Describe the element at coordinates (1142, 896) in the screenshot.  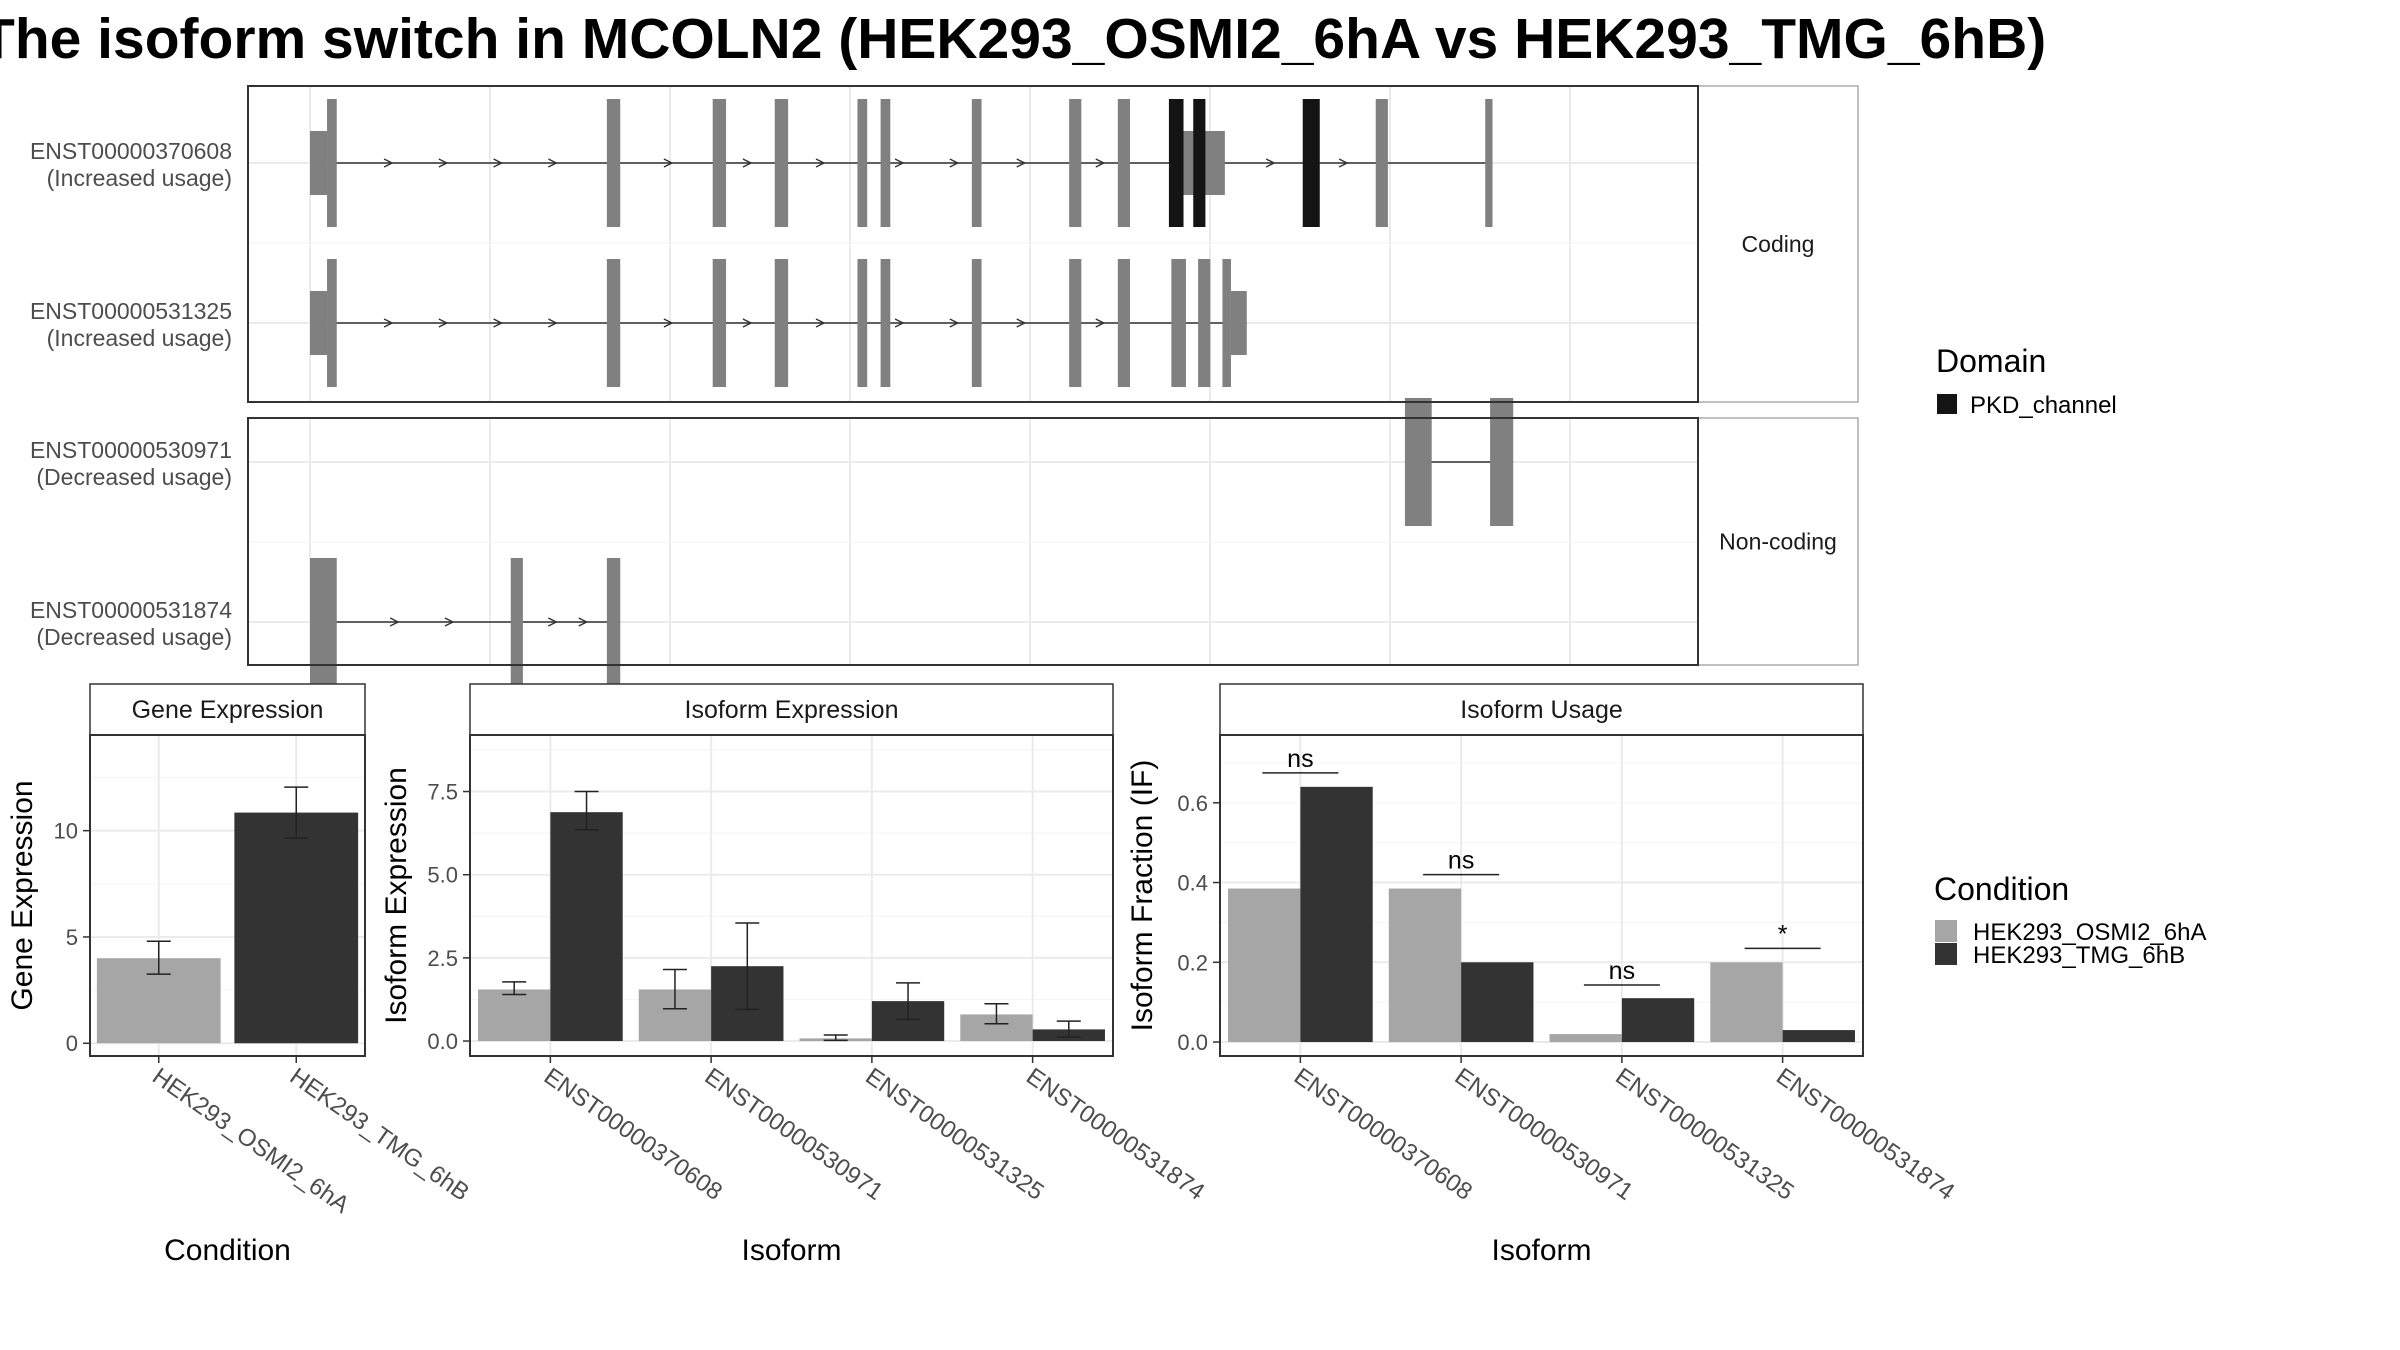
I see `y-axis-title: Isoform Fraction (IF)` at that location.